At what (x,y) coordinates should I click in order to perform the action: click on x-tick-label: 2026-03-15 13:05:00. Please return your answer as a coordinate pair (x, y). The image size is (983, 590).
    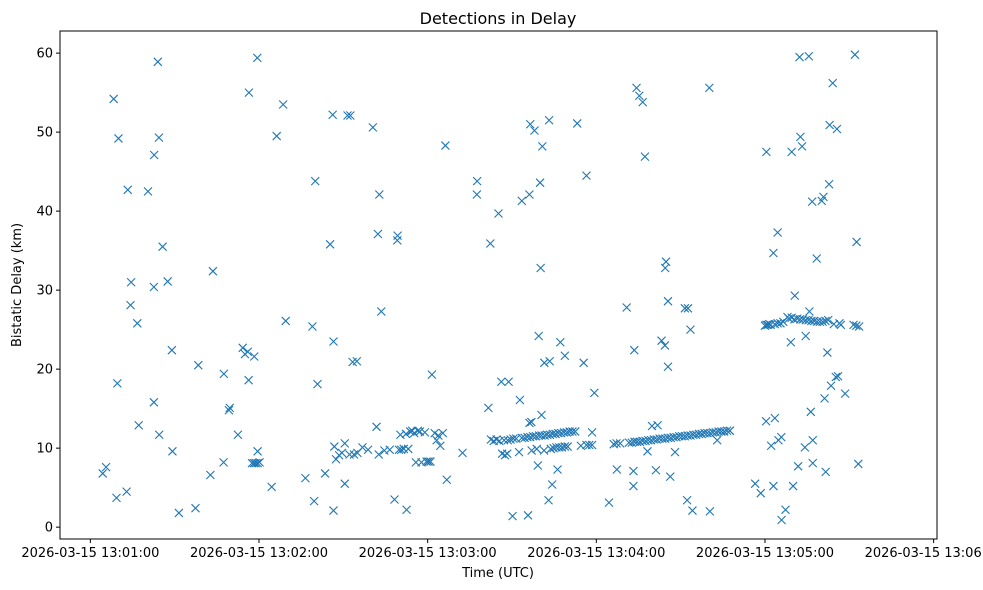
    Looking at the image, I should click on (765, 553).